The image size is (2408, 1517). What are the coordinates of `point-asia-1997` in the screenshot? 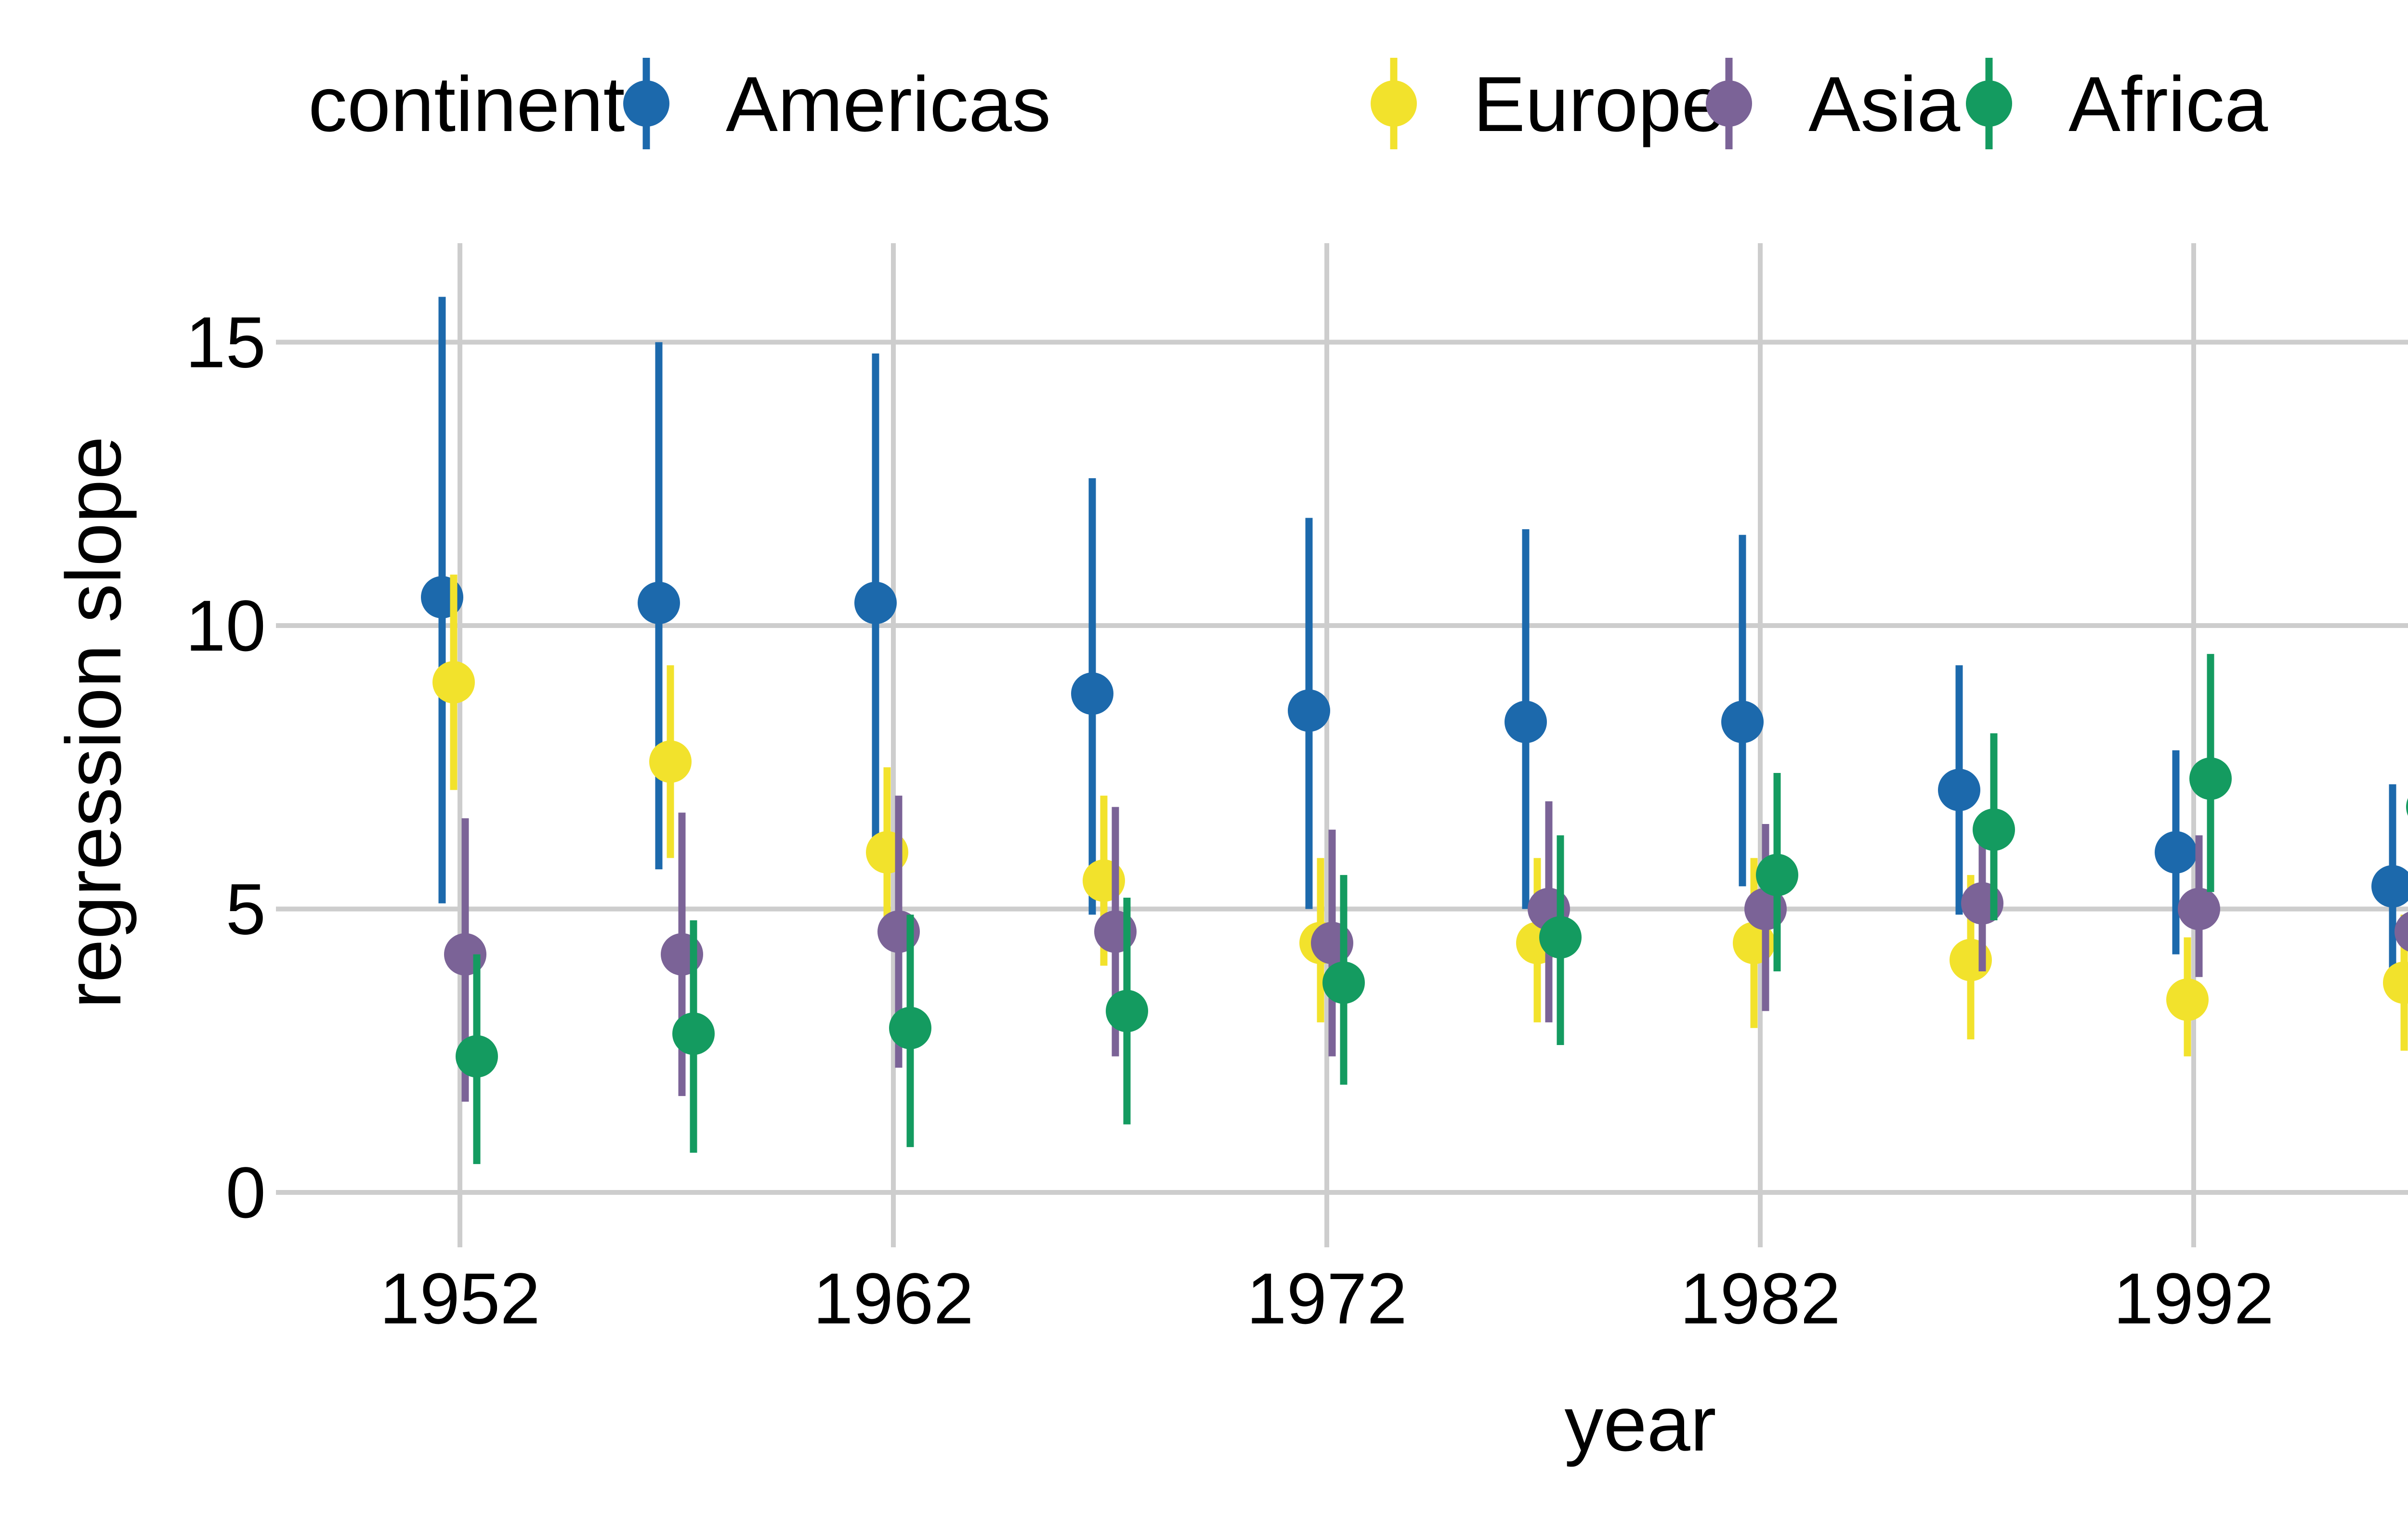 It's located at (2401, 932).